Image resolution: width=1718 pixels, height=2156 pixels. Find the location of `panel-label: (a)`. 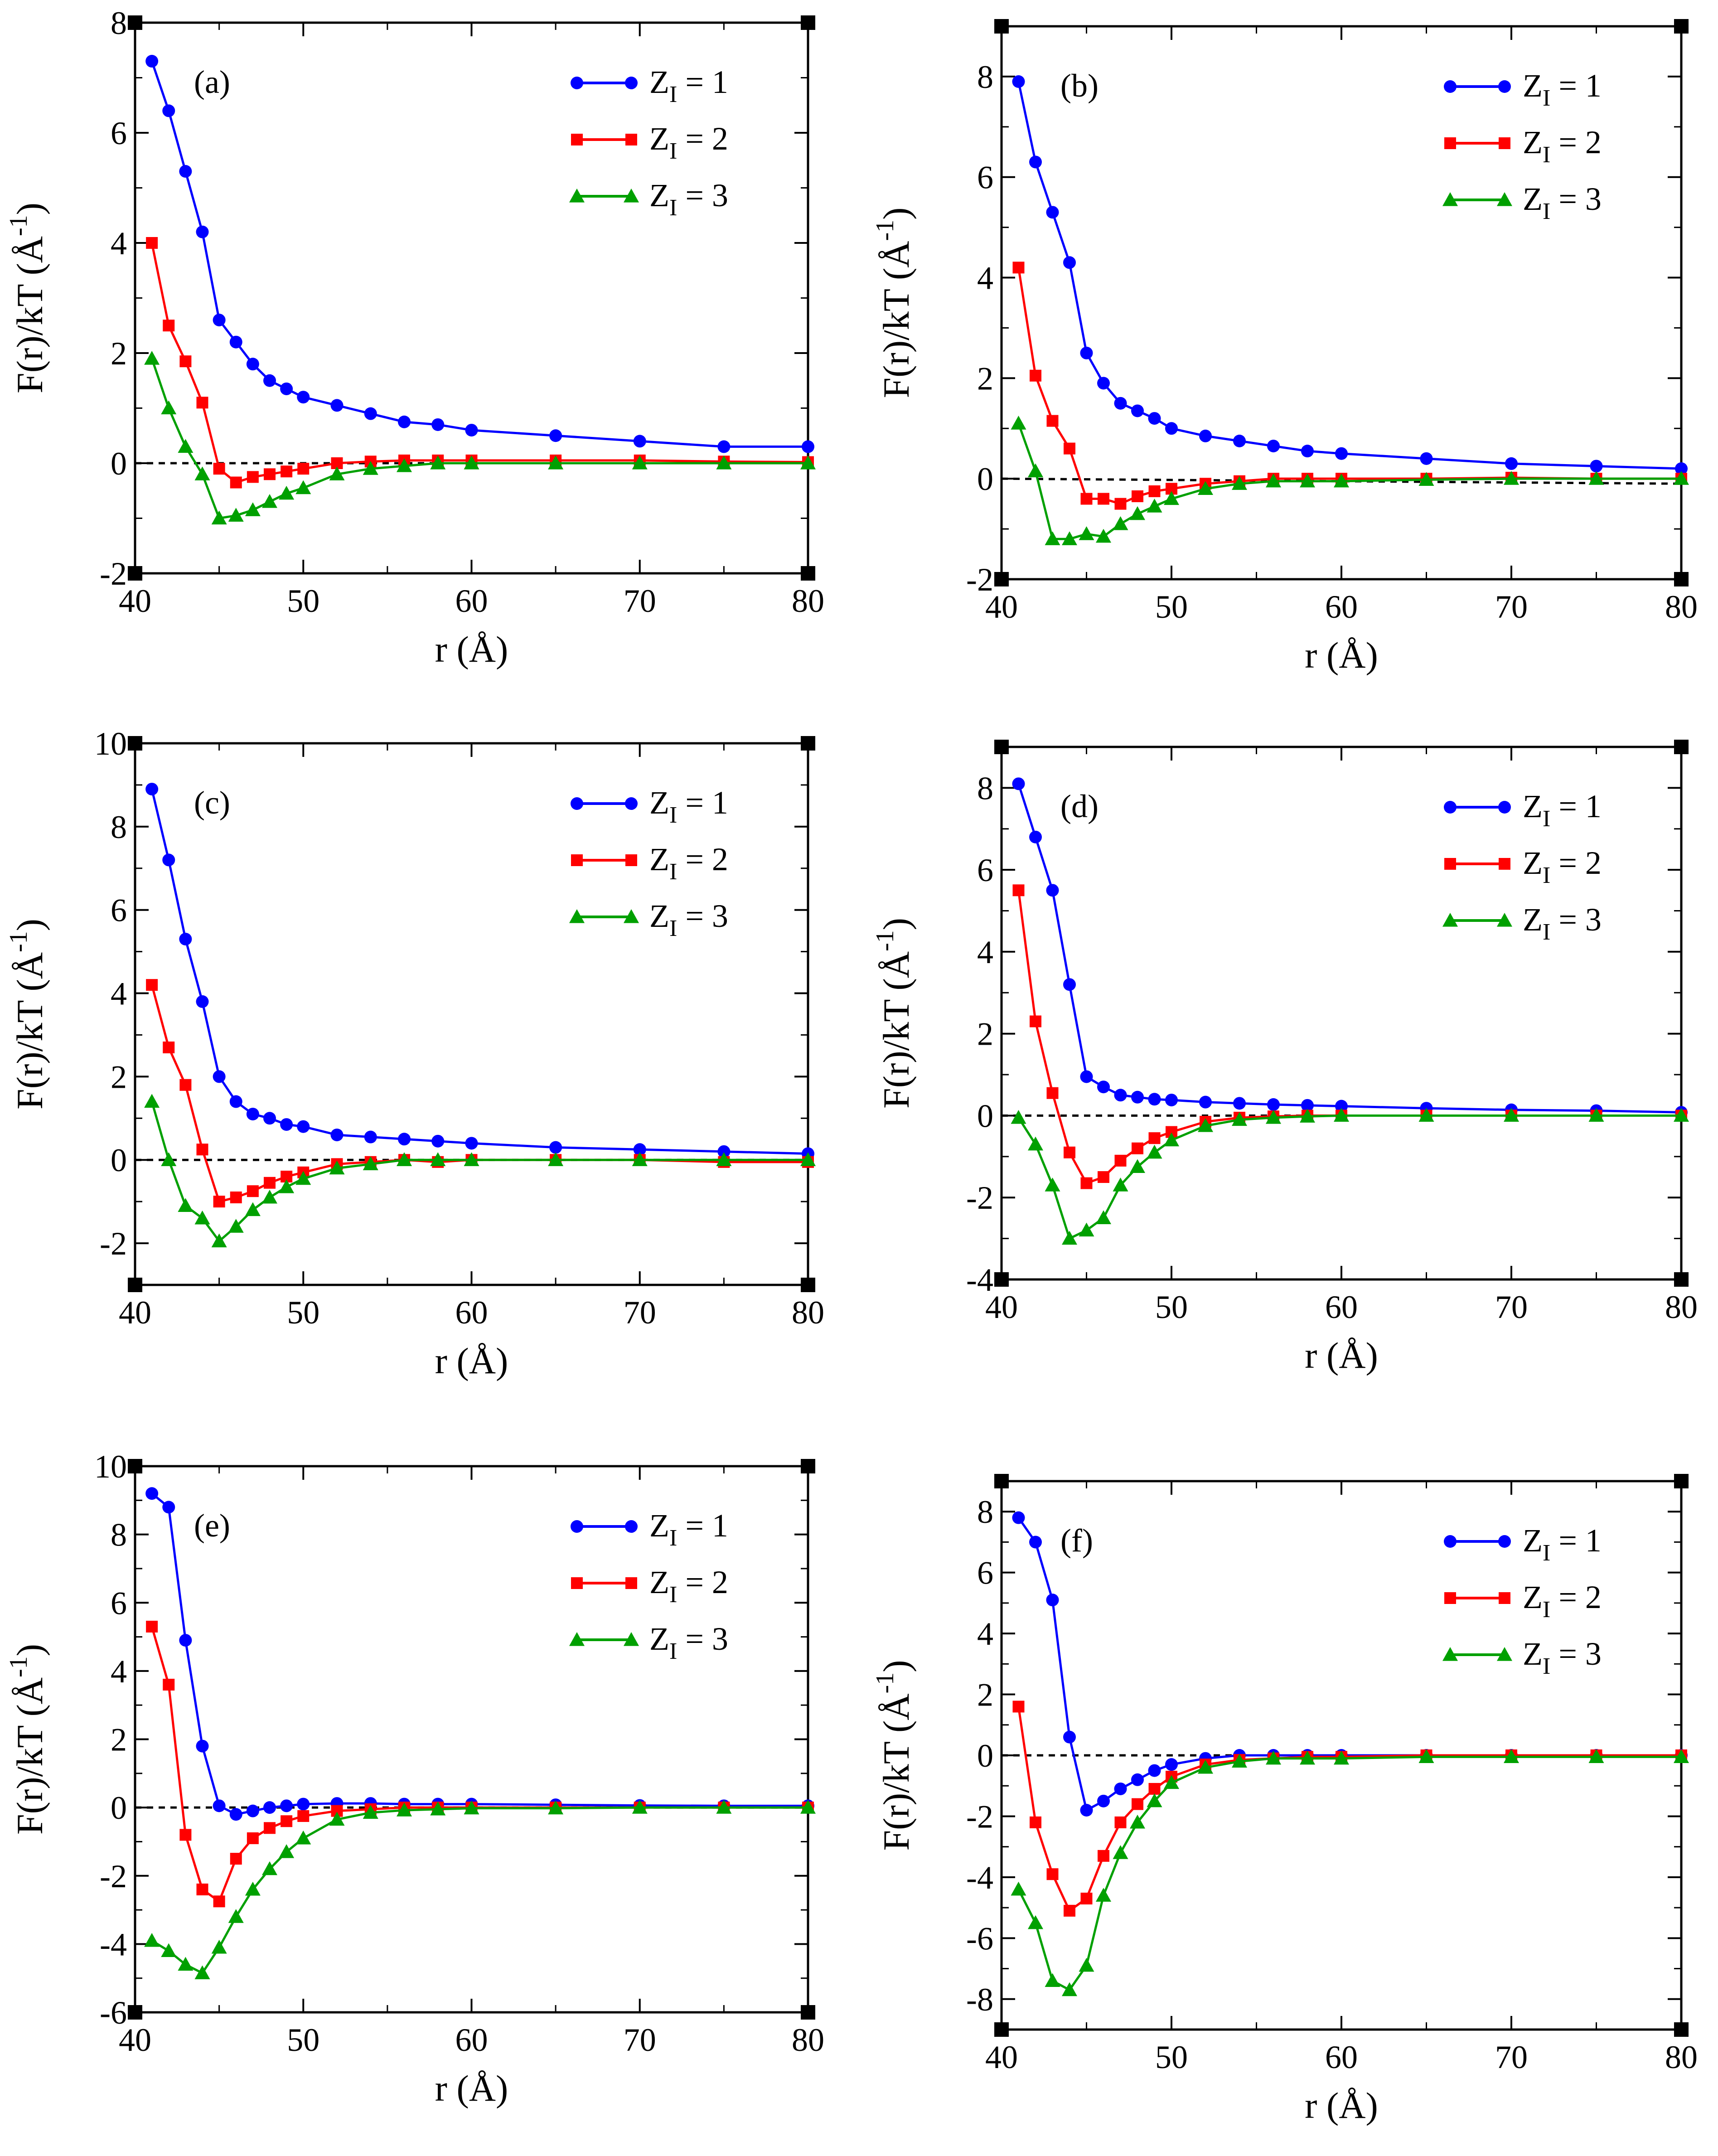

panel-label: (a) is located at coordinates (212, 82).